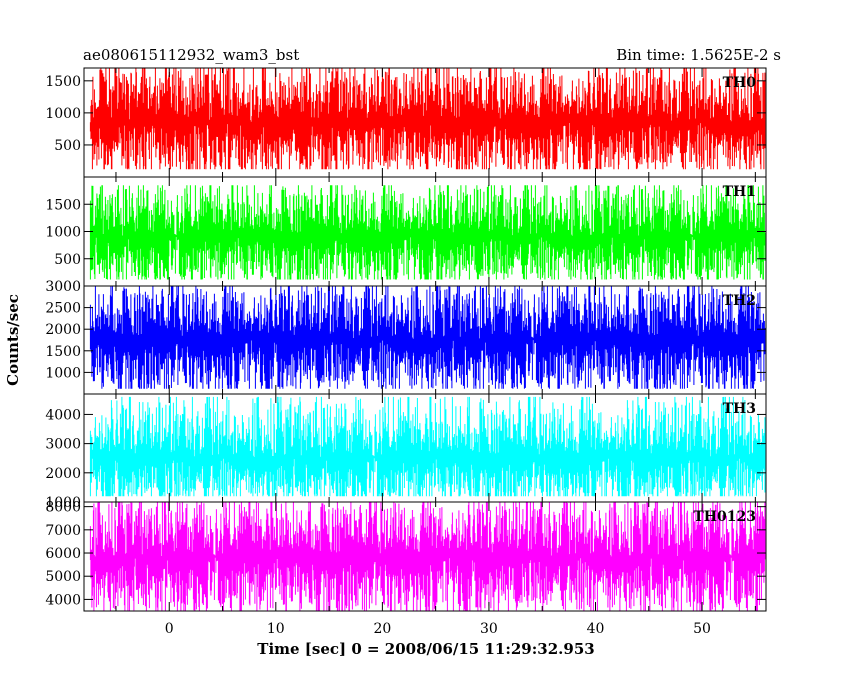  I want to click on chart-subtitle: Bin time: 1.5625E-2 s, so click(698, 55).